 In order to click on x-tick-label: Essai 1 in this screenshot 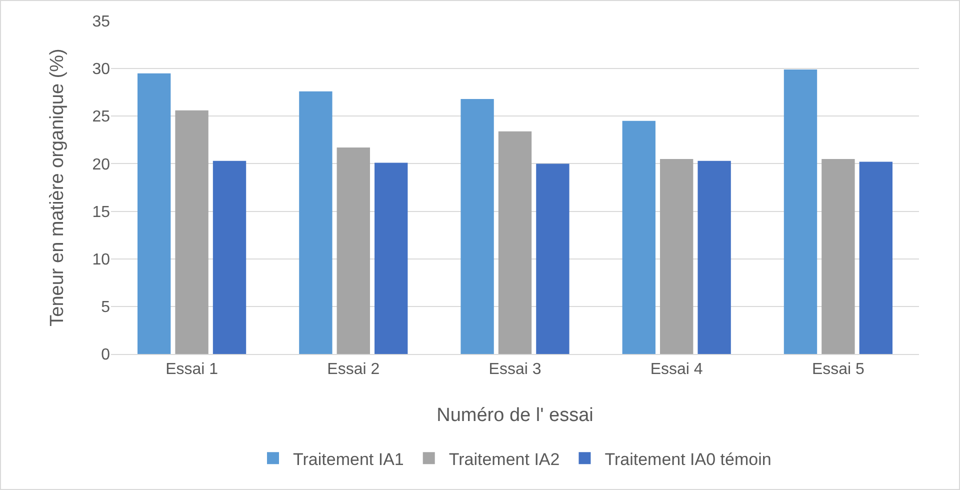, I will do `click(192, 369)`.